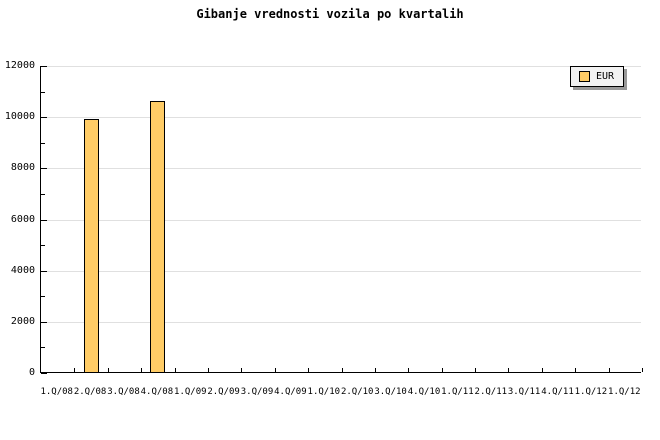  Describe the element at coordinates (56, 392) in the screenshot. I see `x-axis-tick-label: 1.Q/08` at that location.